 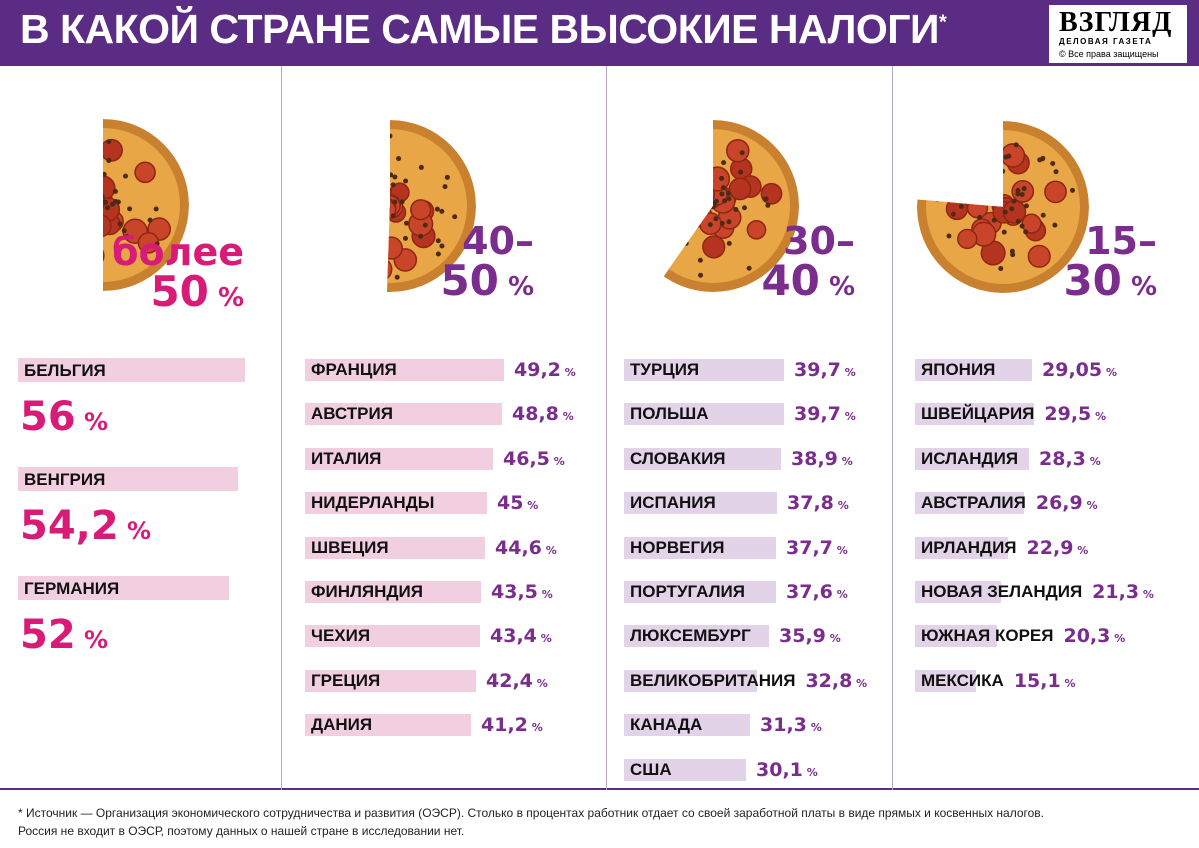 I want to click on country-value: 48,8 %, so click(x=543, y=414).